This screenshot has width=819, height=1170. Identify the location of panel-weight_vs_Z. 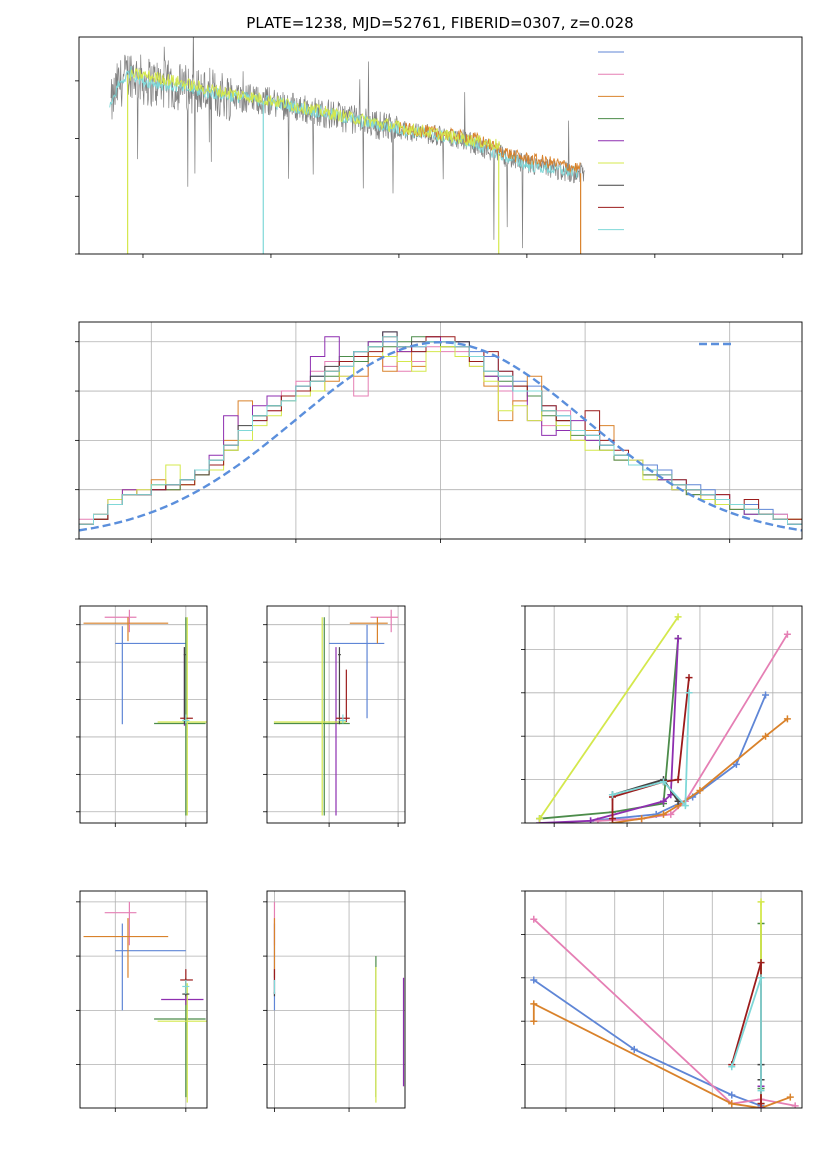
(662, 1001).